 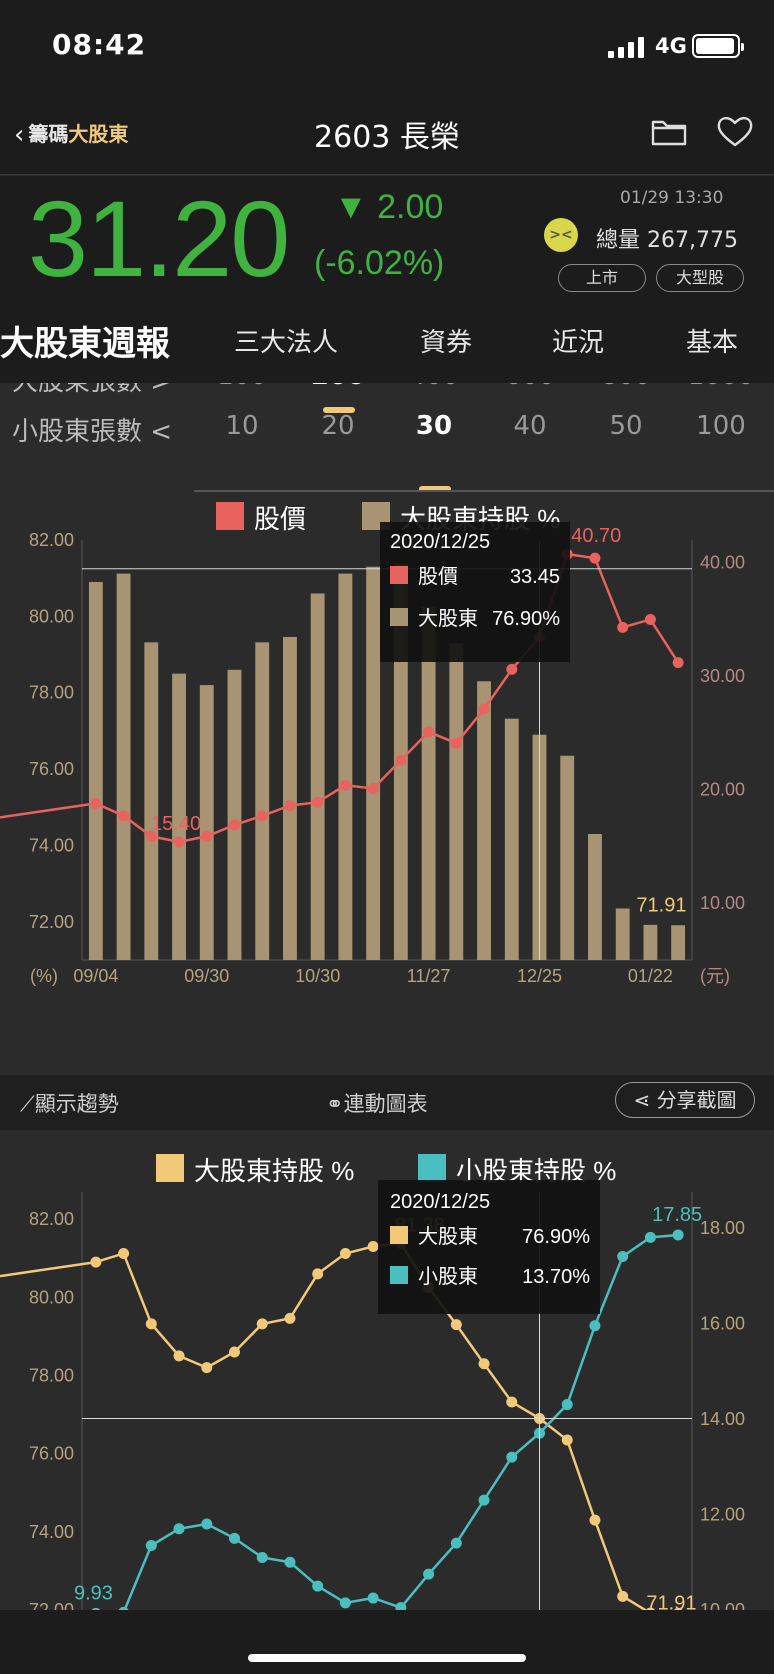 What do you see at coordinates (51, 540) in the screenshot?
I see `left-tick-label: 82.00` at bounding box center [51, 540].